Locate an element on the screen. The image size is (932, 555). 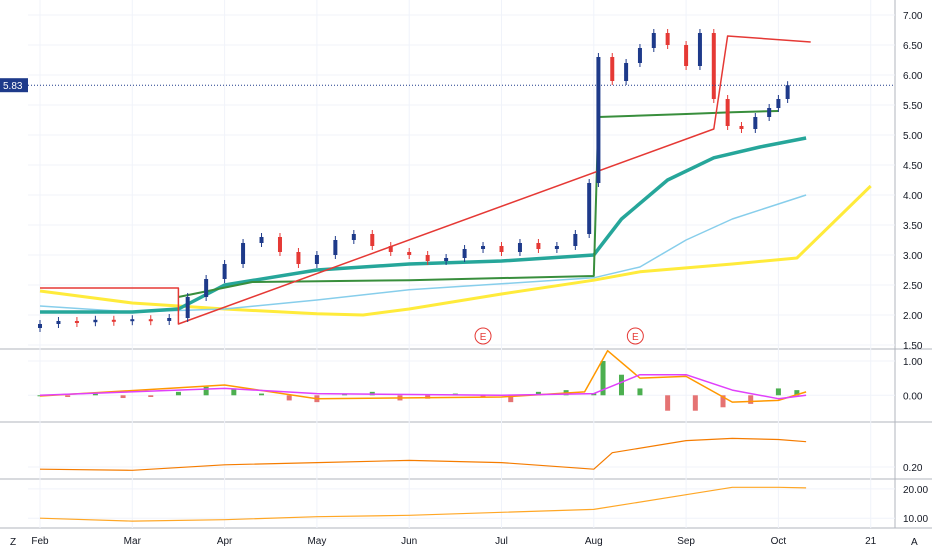
y-tick-label: 4.50 is located at coordinates (913, 166).